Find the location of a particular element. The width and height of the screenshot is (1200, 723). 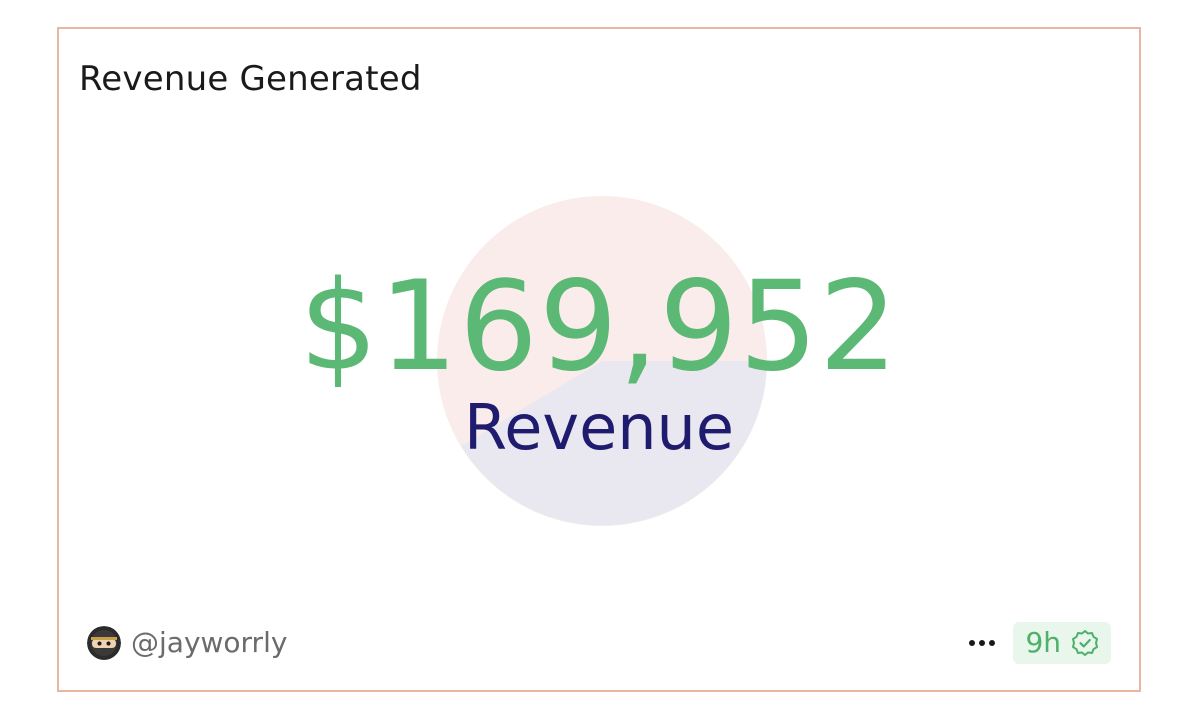

background-pie-chart is located at coordinates (602, 361).